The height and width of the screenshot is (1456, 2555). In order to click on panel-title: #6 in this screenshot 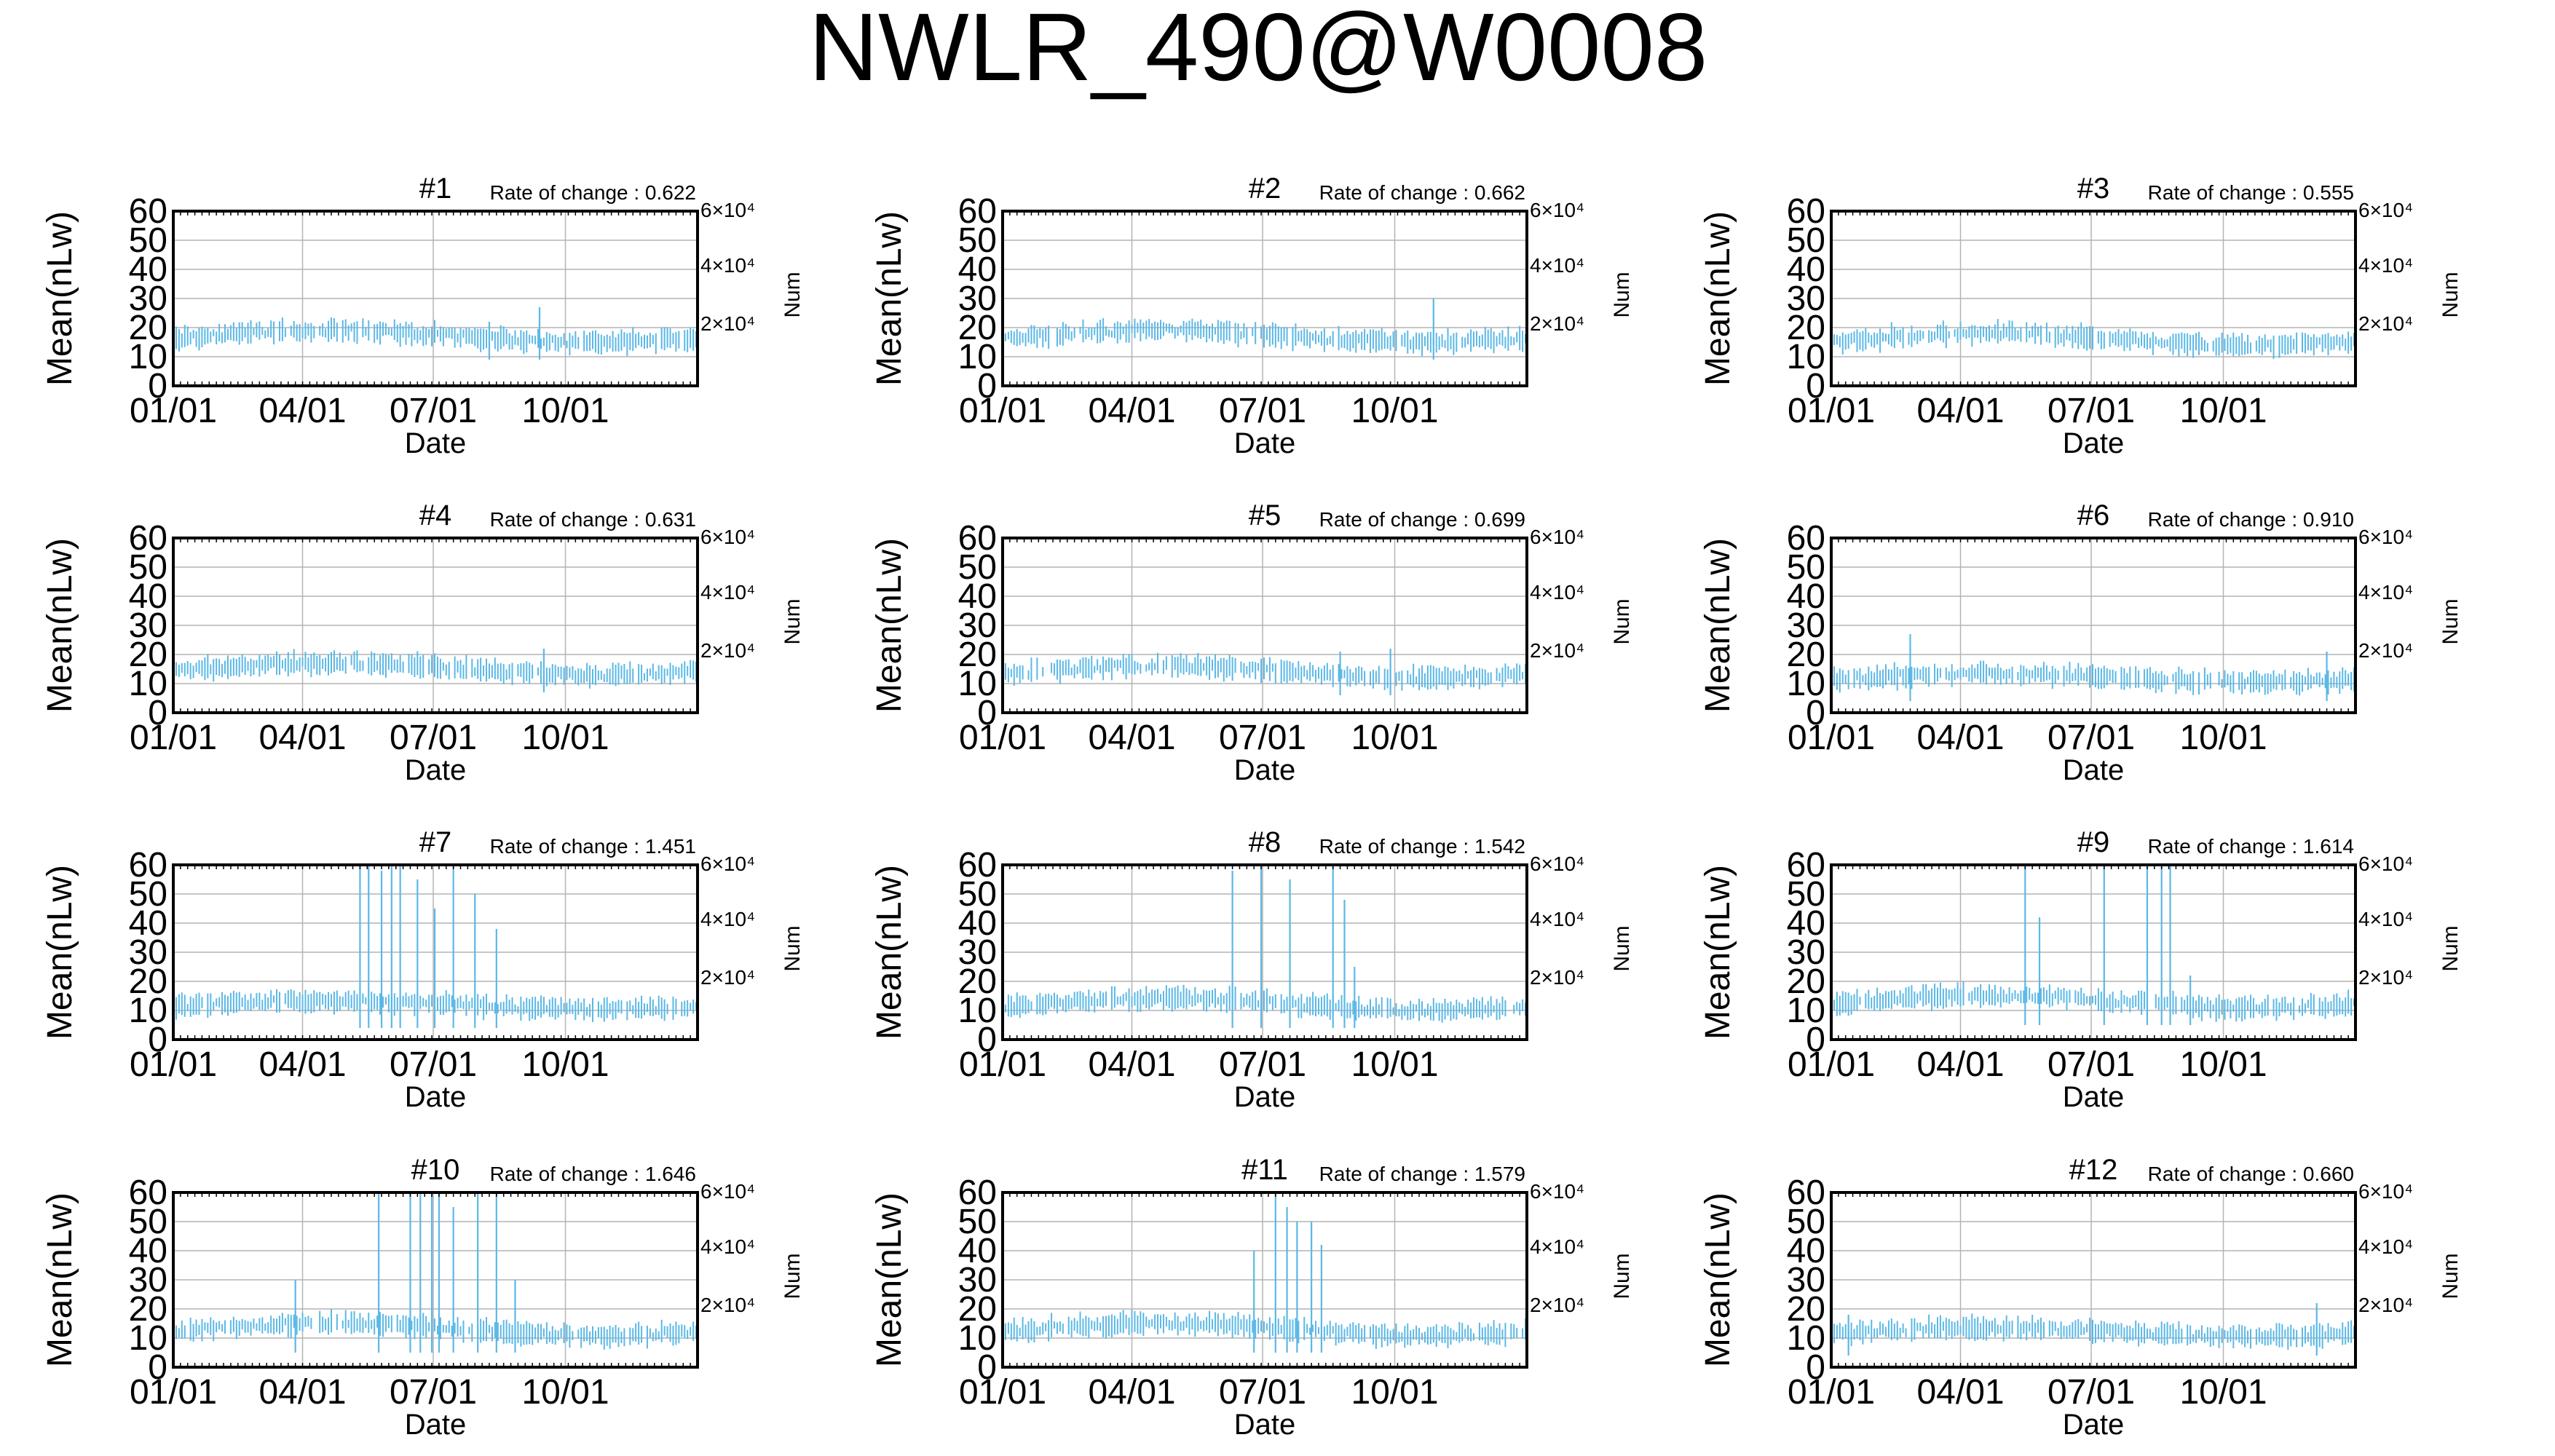, I will do `click(2093, 515)`.